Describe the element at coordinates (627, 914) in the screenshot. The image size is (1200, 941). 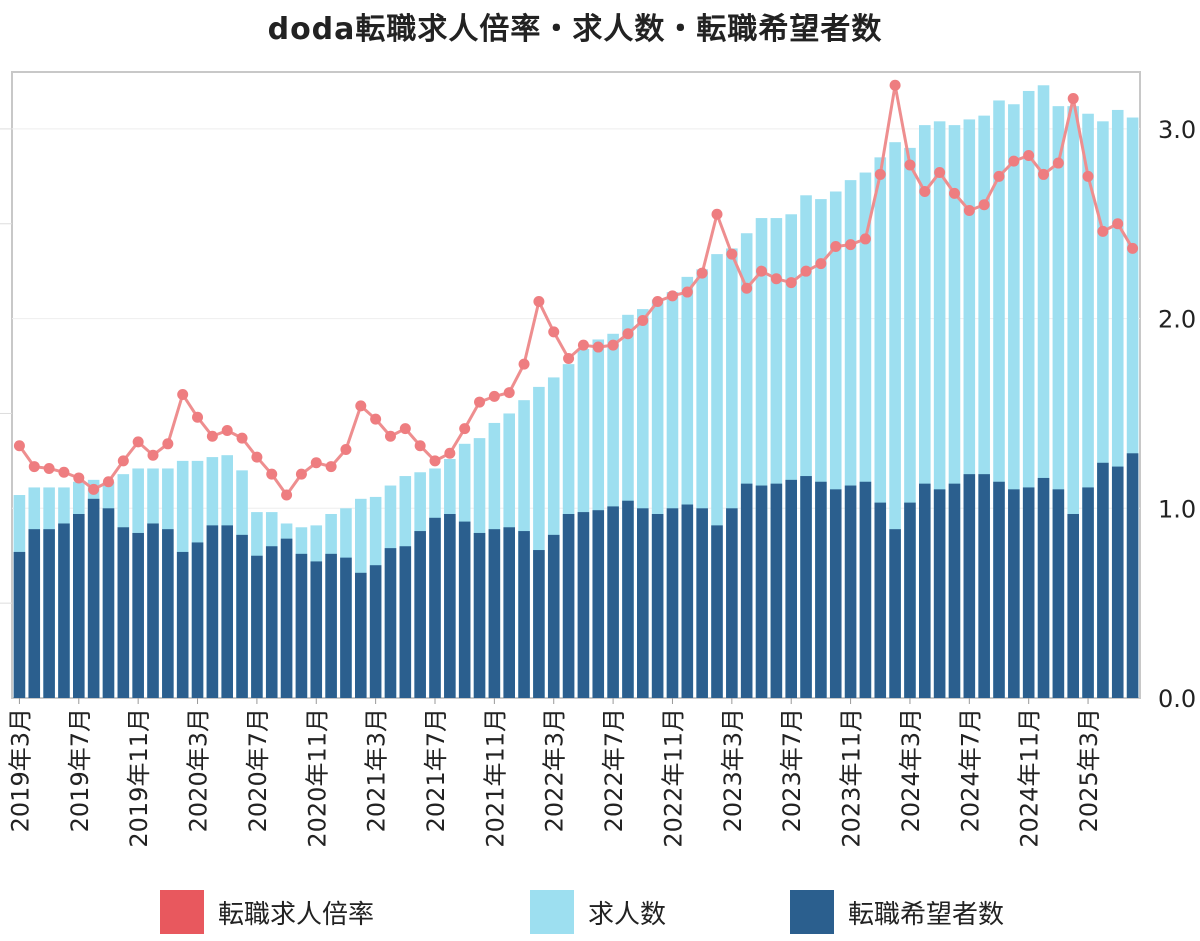
I see `legend-label-job-openings: 求人数` at that location.